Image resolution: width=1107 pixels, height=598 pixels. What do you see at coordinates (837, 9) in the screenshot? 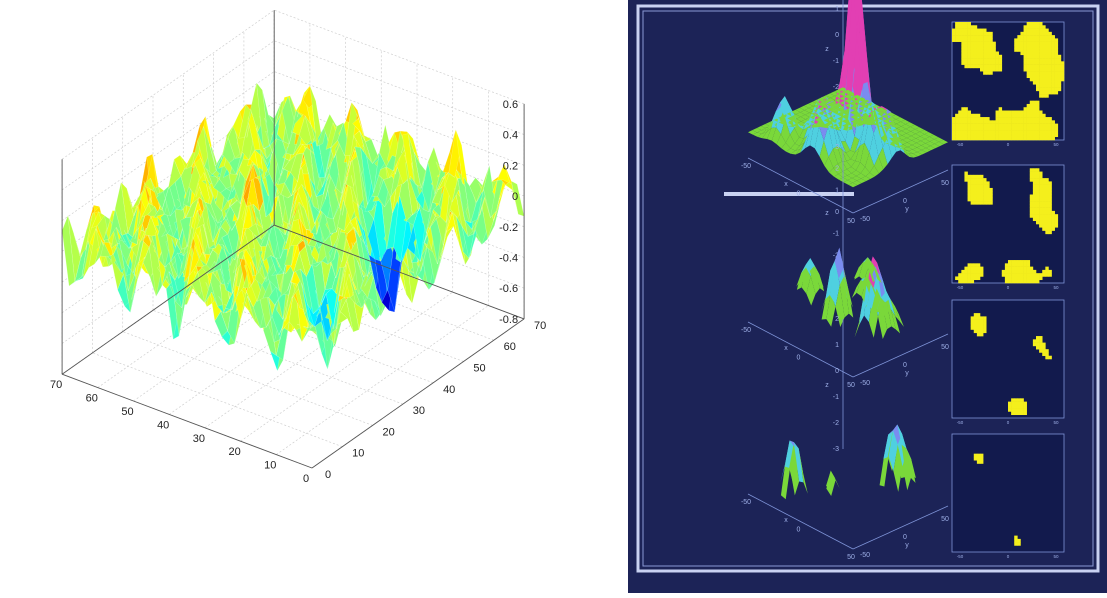
I see `mini-z-tick: 1` at bounding box center [837, 9].